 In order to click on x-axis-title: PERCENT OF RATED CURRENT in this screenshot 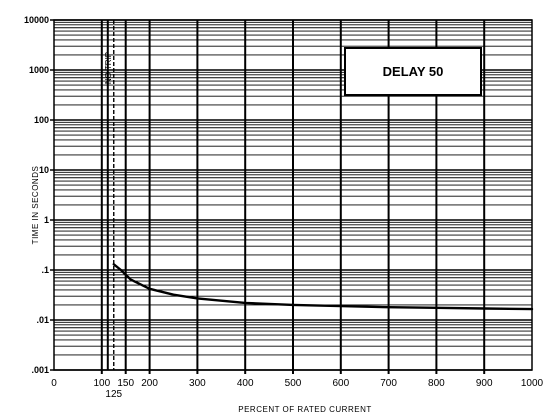, I will do `click(305, 409)`.